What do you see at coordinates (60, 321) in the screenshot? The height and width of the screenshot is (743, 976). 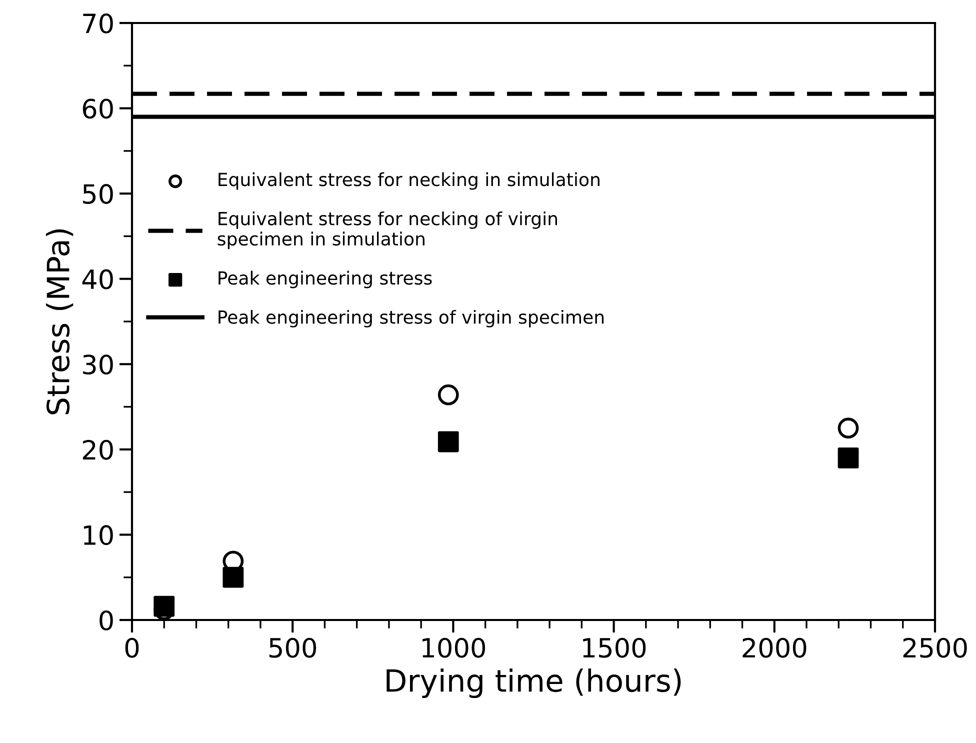 I see `y-axis-title: Stress (MPa)` at bounding box center [60, 321].